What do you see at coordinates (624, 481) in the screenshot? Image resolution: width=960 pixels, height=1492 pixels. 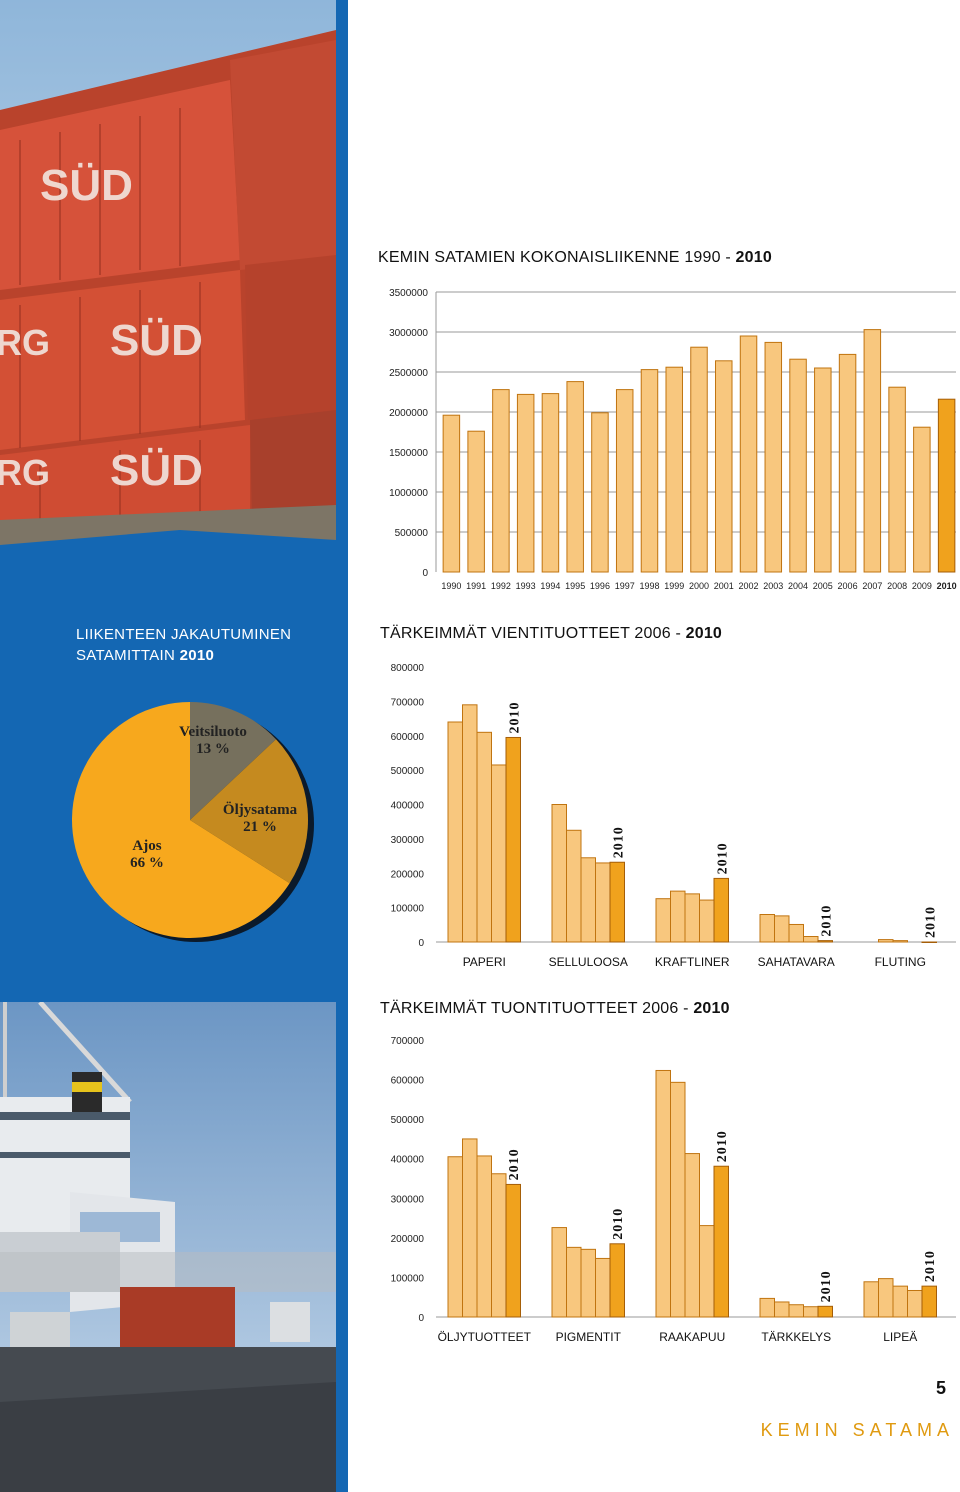 I see `bar-1997` at bounding box center [624, 481].